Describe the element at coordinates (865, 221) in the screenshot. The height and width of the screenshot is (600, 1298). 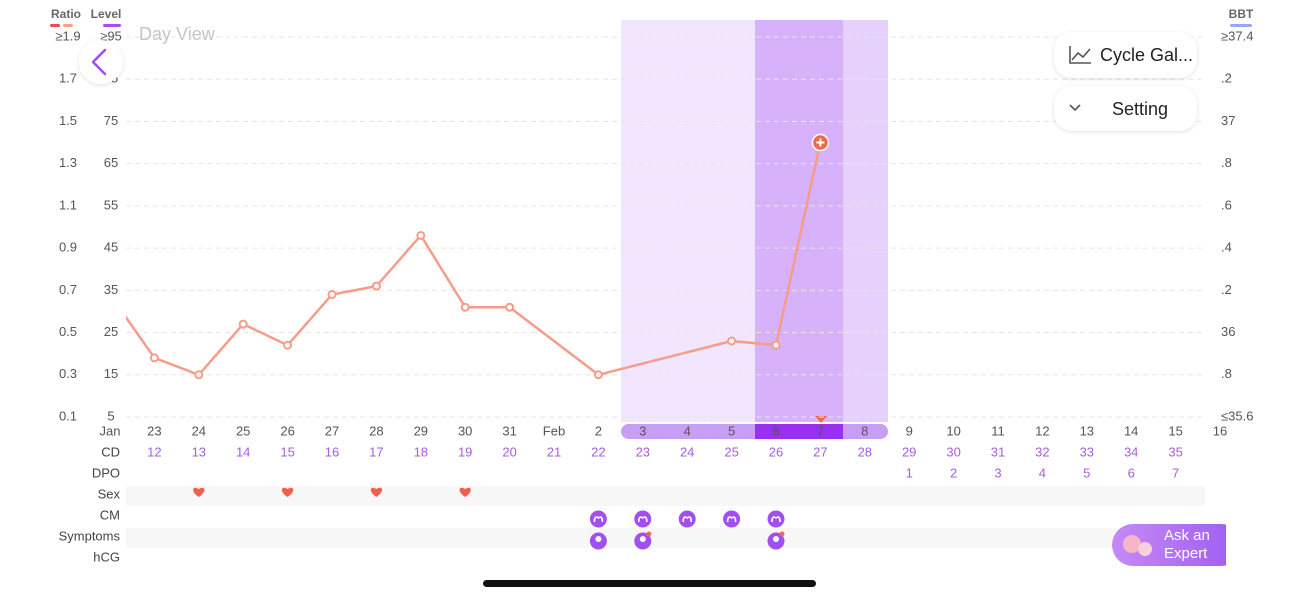
I see `band-end` at that location.